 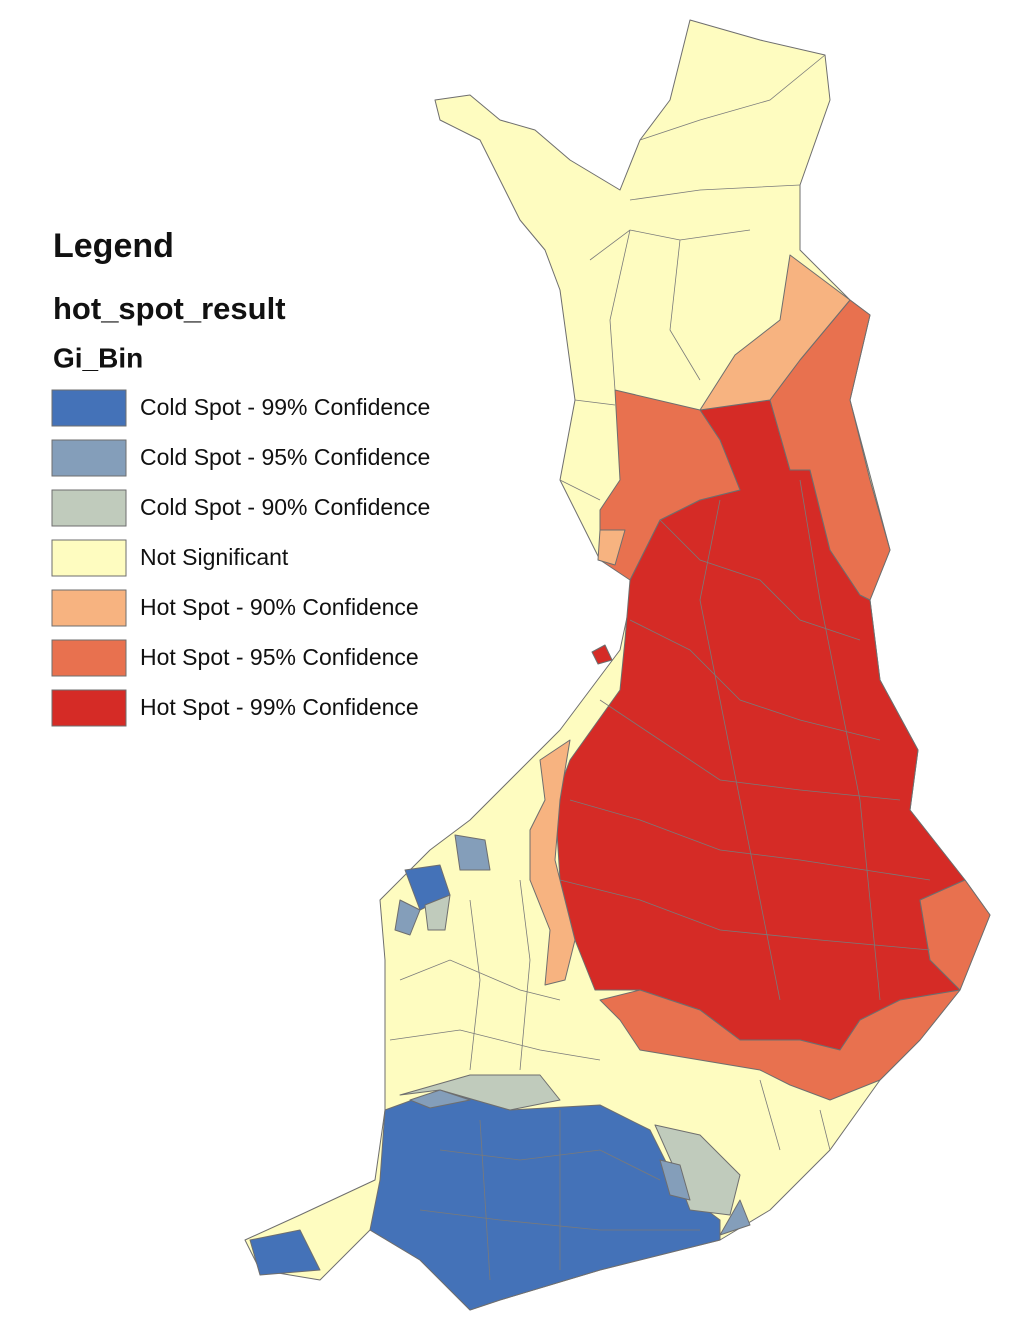 What do you see at coordinates (214, 557) in the screenshot?
I see `legend-label: Not Significant` at bounding box center [214, 557].